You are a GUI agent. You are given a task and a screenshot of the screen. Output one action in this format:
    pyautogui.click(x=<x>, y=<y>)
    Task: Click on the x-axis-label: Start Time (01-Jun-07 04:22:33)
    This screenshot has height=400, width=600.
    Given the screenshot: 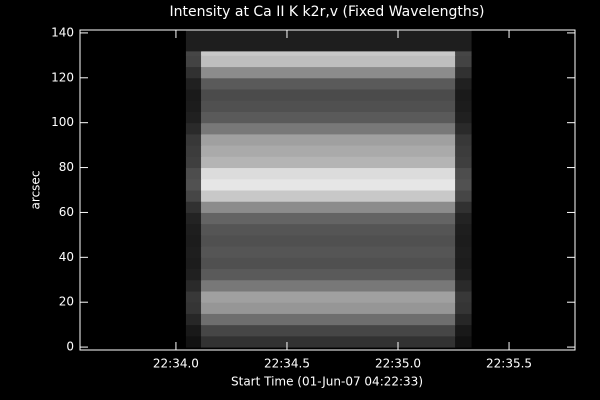 What is the action you would take?
    pyautogui.click(x=327, y=382)
    